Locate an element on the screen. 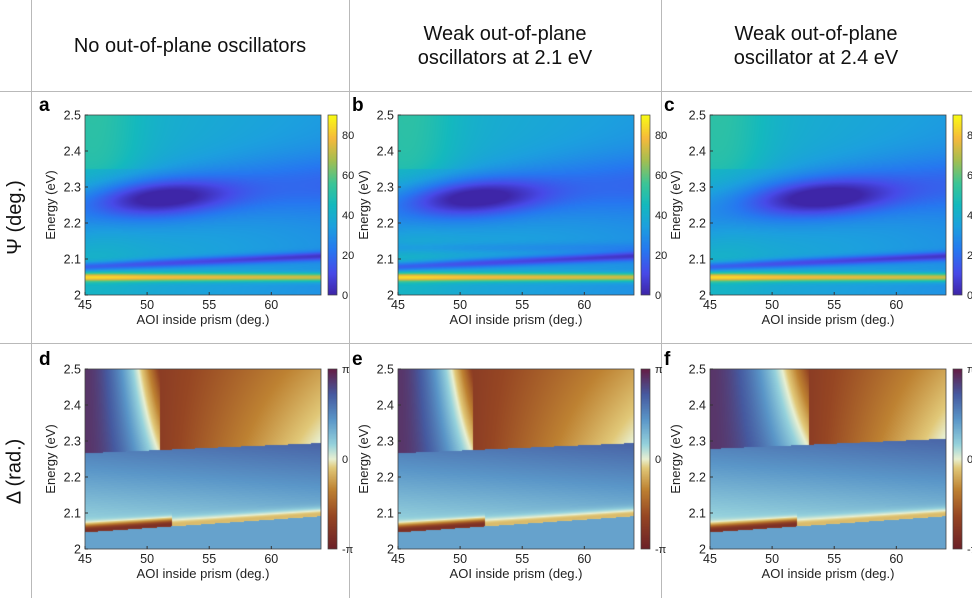  grid-line-h1 is located at coordinates (486, 91).